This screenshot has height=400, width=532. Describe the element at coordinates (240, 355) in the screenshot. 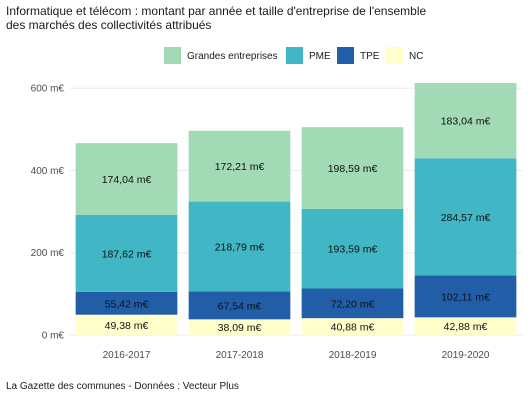

I see `x-tick-label: 2017-2018` at that location.